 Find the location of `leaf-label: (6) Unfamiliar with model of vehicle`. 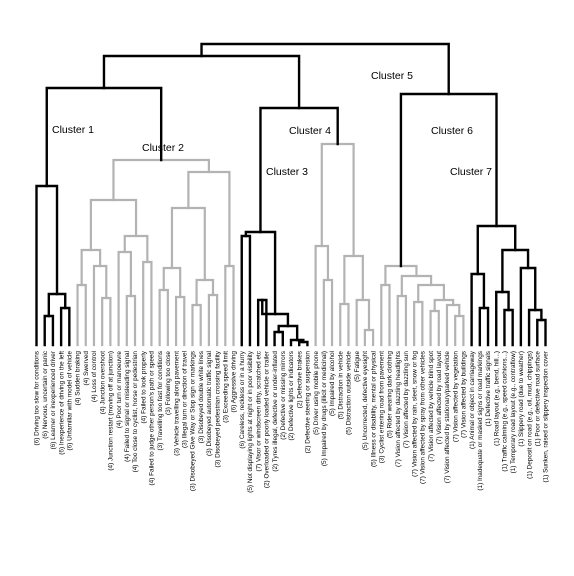

leaf-label: (6) Unfamiliar with model of vehicle is located at coordinates (70, 401).